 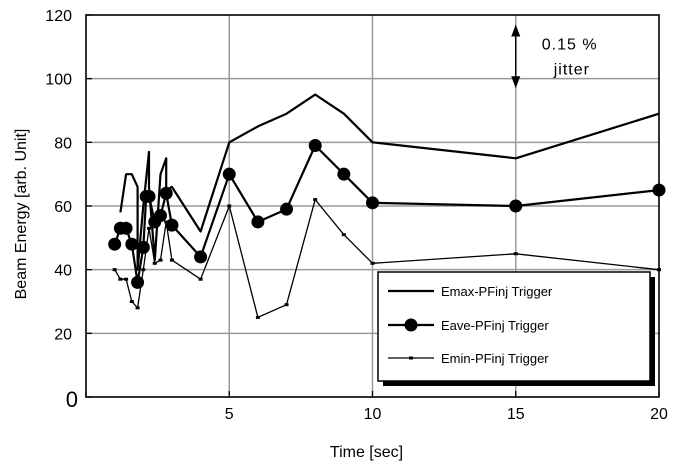 What do you see at coordinates (411, 325) in the screenshot?
I see `legend-marker` at bounding box center [411, 325].